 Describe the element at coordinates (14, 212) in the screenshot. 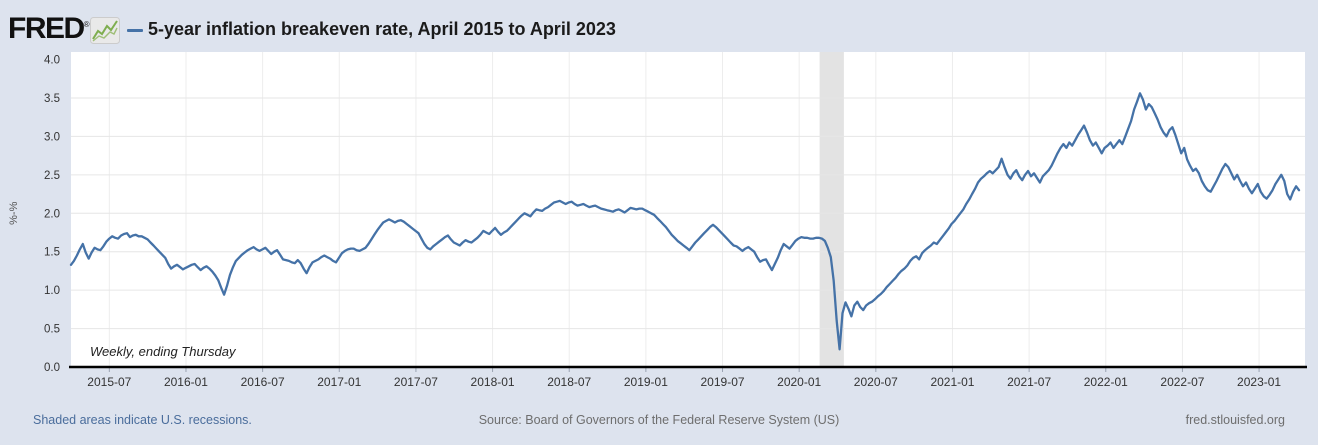

I see `y-axis-title: %-%` at that location.